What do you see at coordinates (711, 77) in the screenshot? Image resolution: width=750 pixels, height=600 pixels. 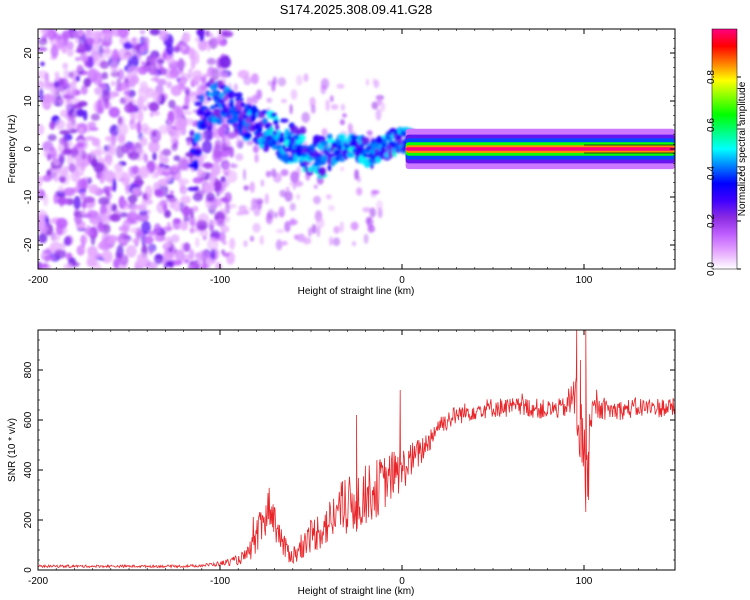 I see `colorbar-tick-label: 0.8` at bounding box center [711, 77].